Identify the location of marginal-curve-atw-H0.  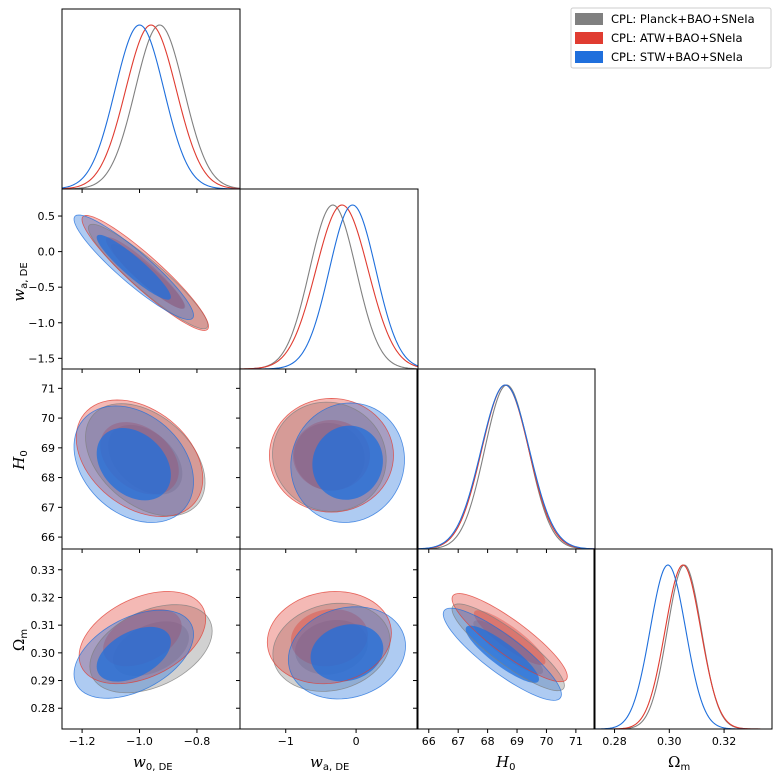
(506, 466).